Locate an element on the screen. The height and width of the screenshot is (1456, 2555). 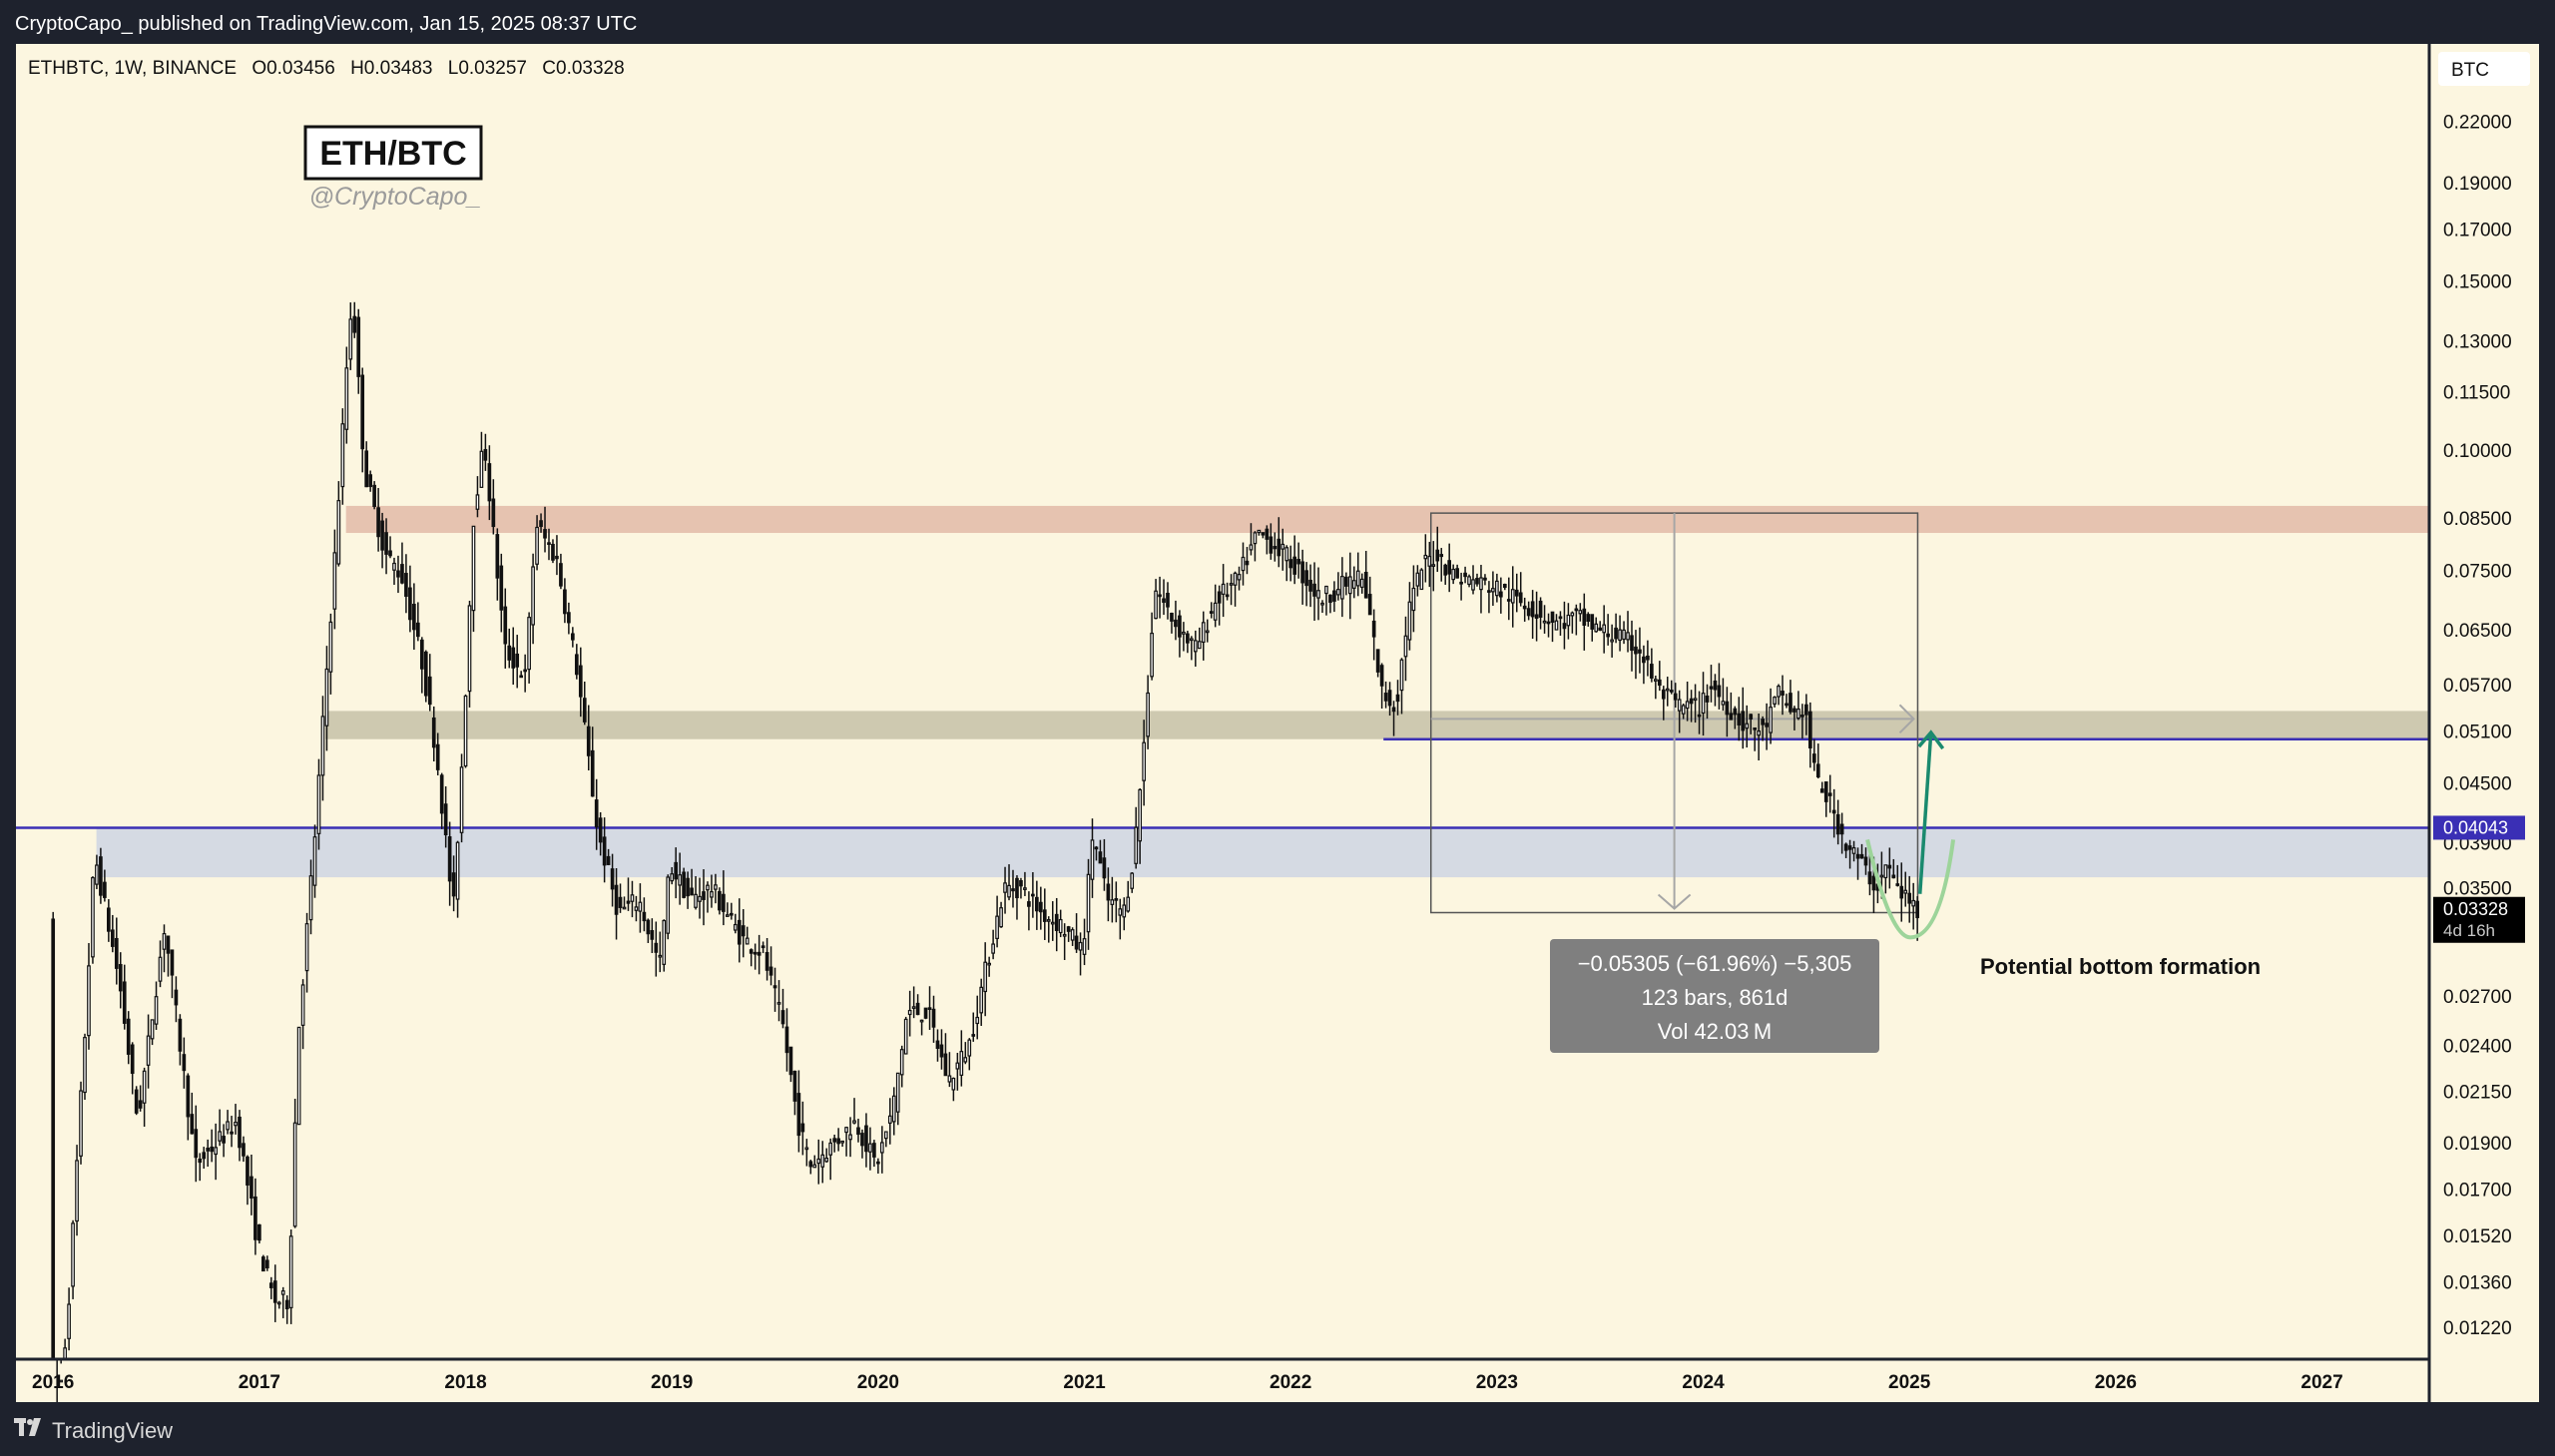
price-axis-panel is located at coordinates (2484, 723).